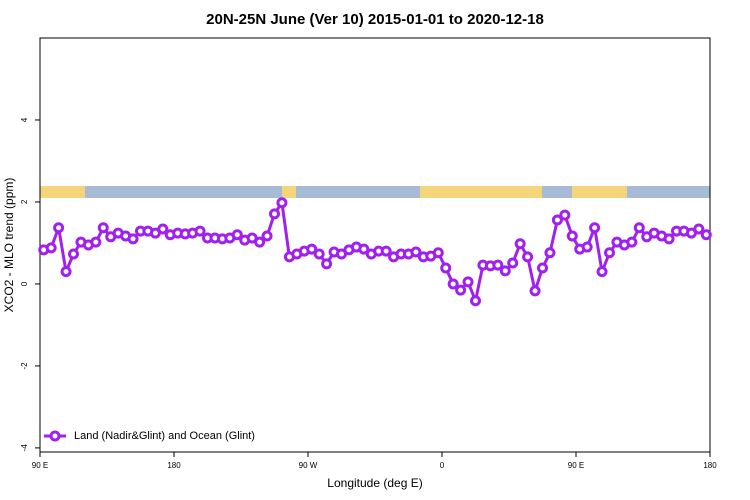 This screenshot has width=750, height=500. I want to click on y-tick-label: -2, so click(24, 366).